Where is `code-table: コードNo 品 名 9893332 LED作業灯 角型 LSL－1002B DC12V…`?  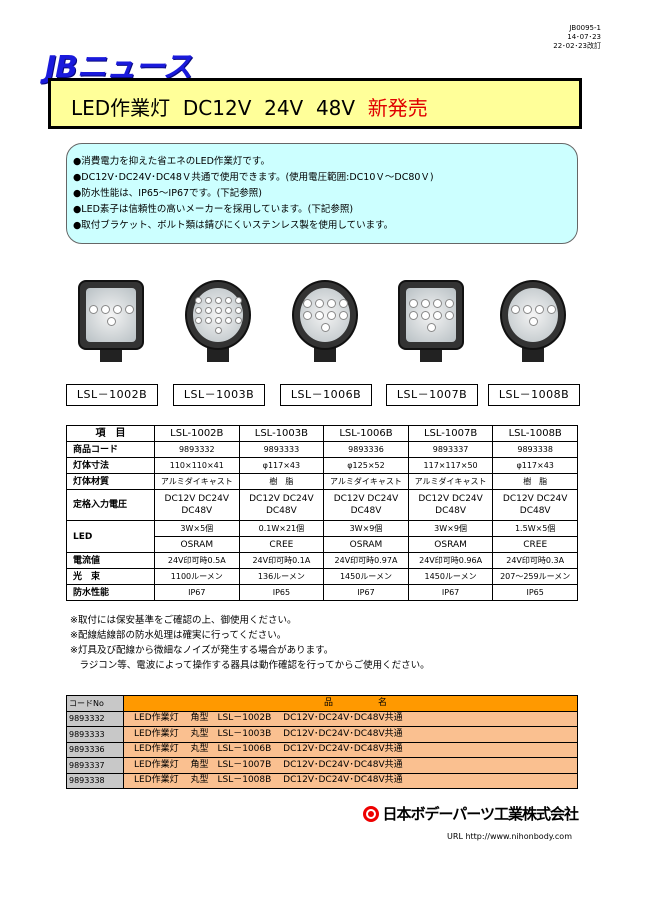 code-table: コードNo 品 名 9893332 LED作業灯 角型 LSL－1002B DC12V… is located at coordinates (322, 742).